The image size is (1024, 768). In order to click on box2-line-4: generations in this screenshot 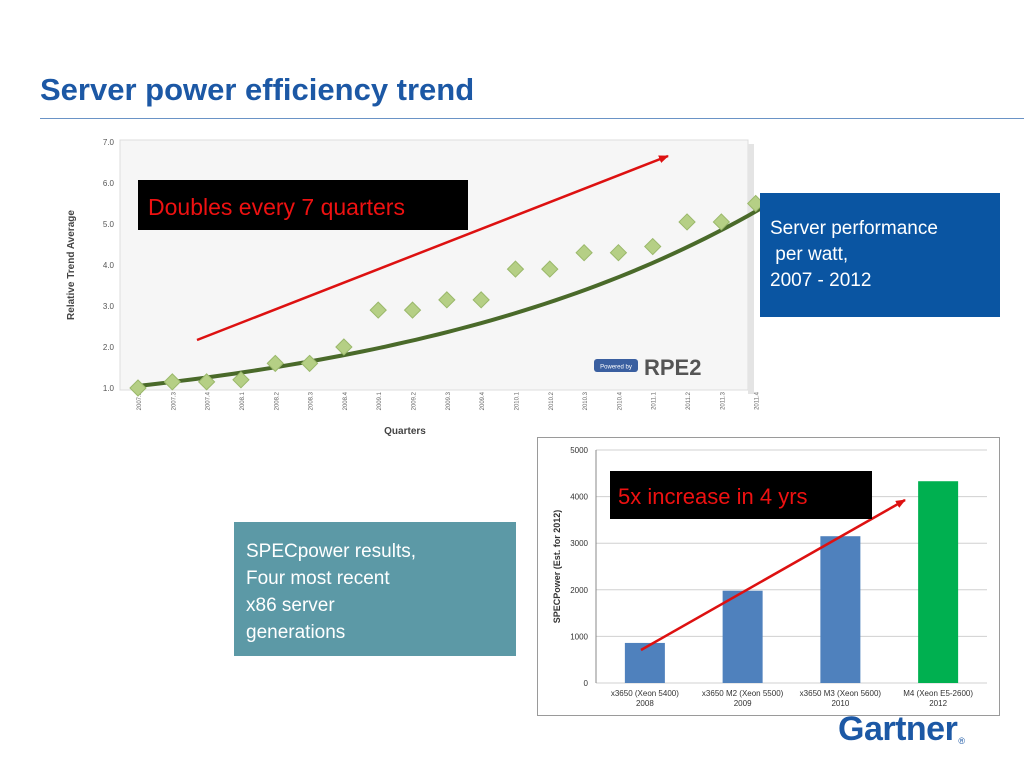, I will do `click(296, 632)`.